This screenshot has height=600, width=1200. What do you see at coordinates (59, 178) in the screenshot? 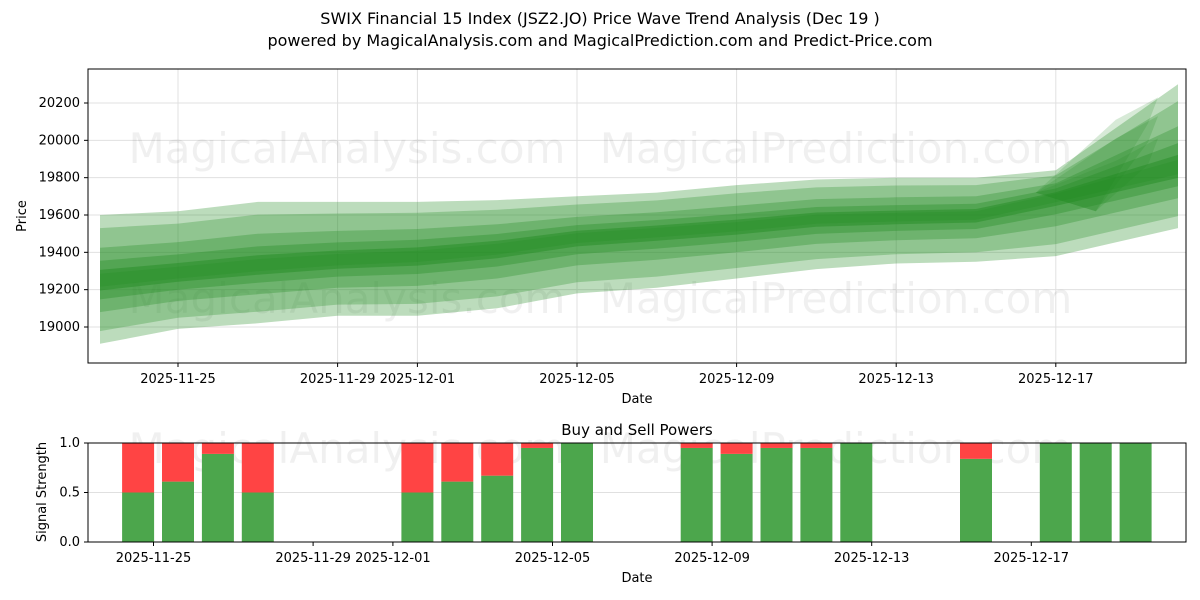
I see `y-tick-label: 19800` at bounding box center [59, 178].